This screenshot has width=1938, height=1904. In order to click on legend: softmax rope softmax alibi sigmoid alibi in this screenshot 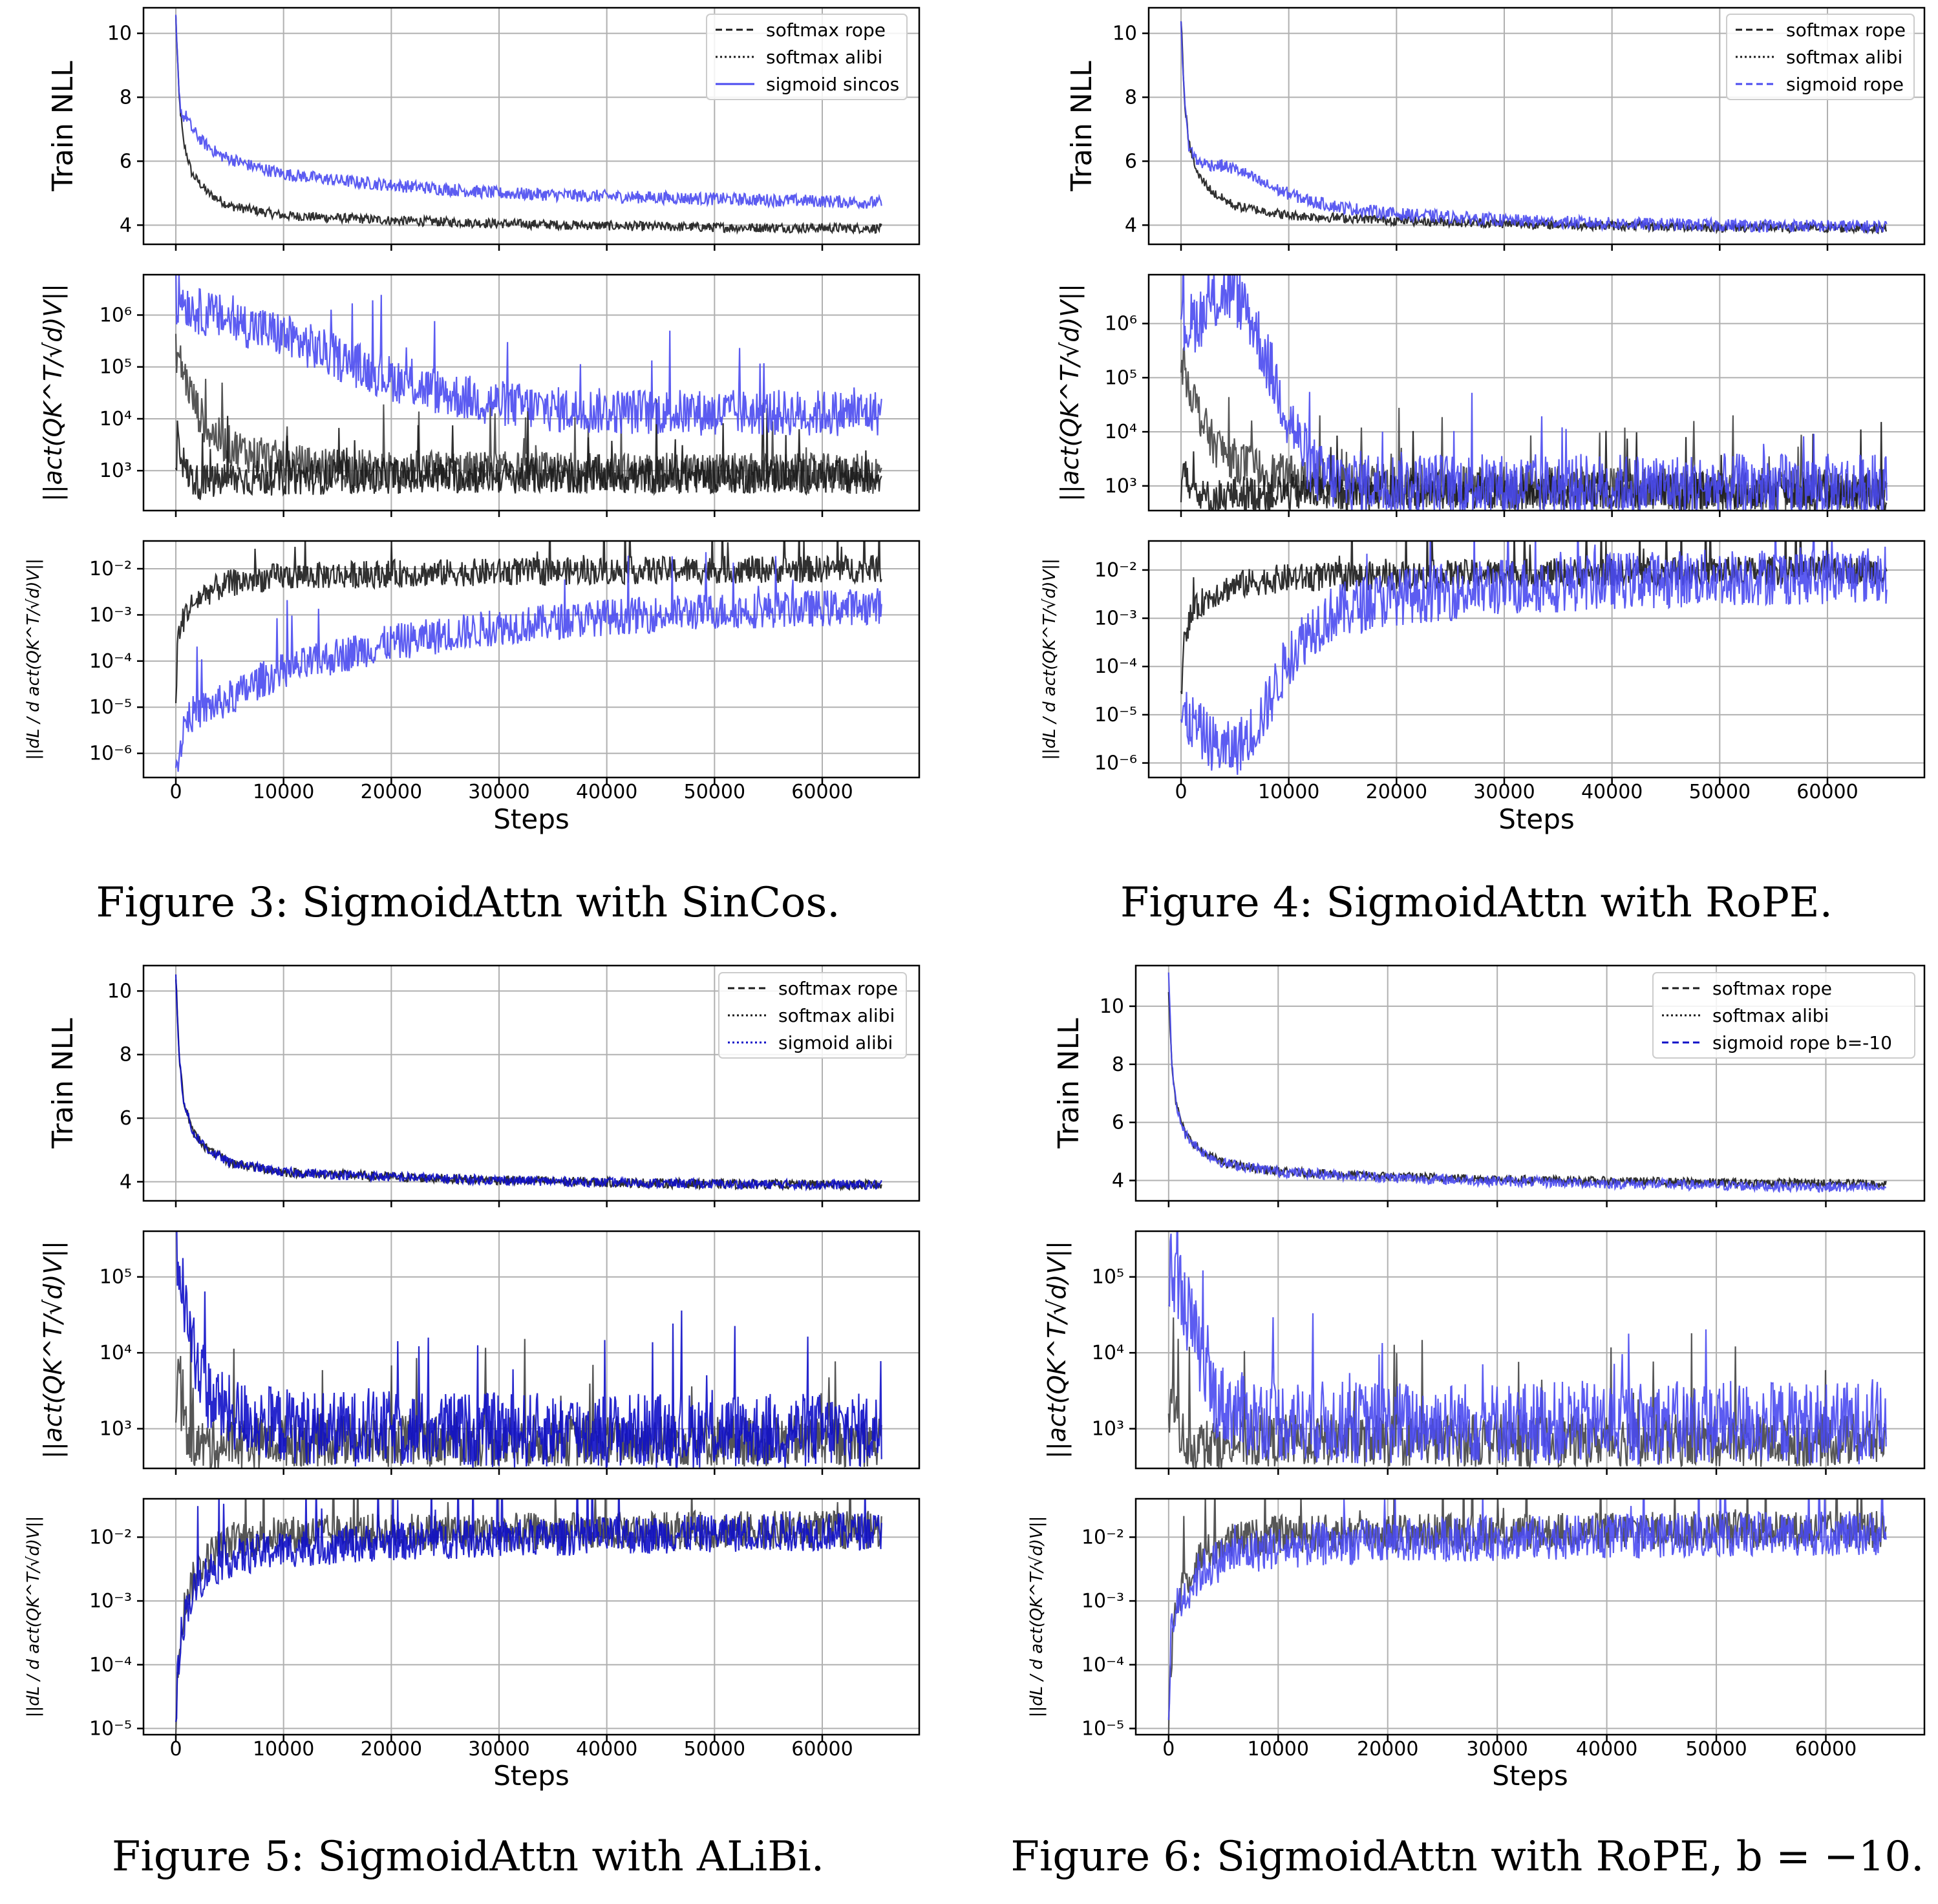, I will do `click(812, 1015)`.